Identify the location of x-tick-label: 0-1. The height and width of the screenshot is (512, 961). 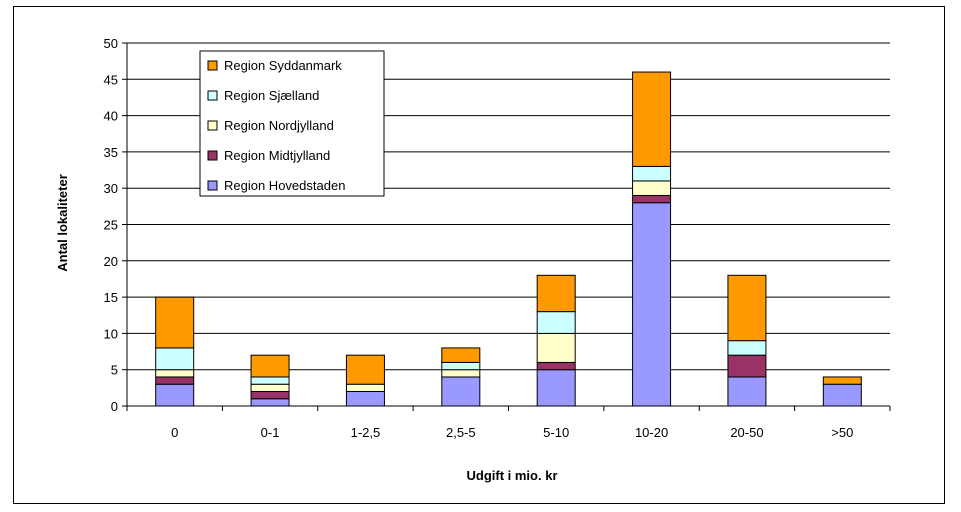
(270, 432).